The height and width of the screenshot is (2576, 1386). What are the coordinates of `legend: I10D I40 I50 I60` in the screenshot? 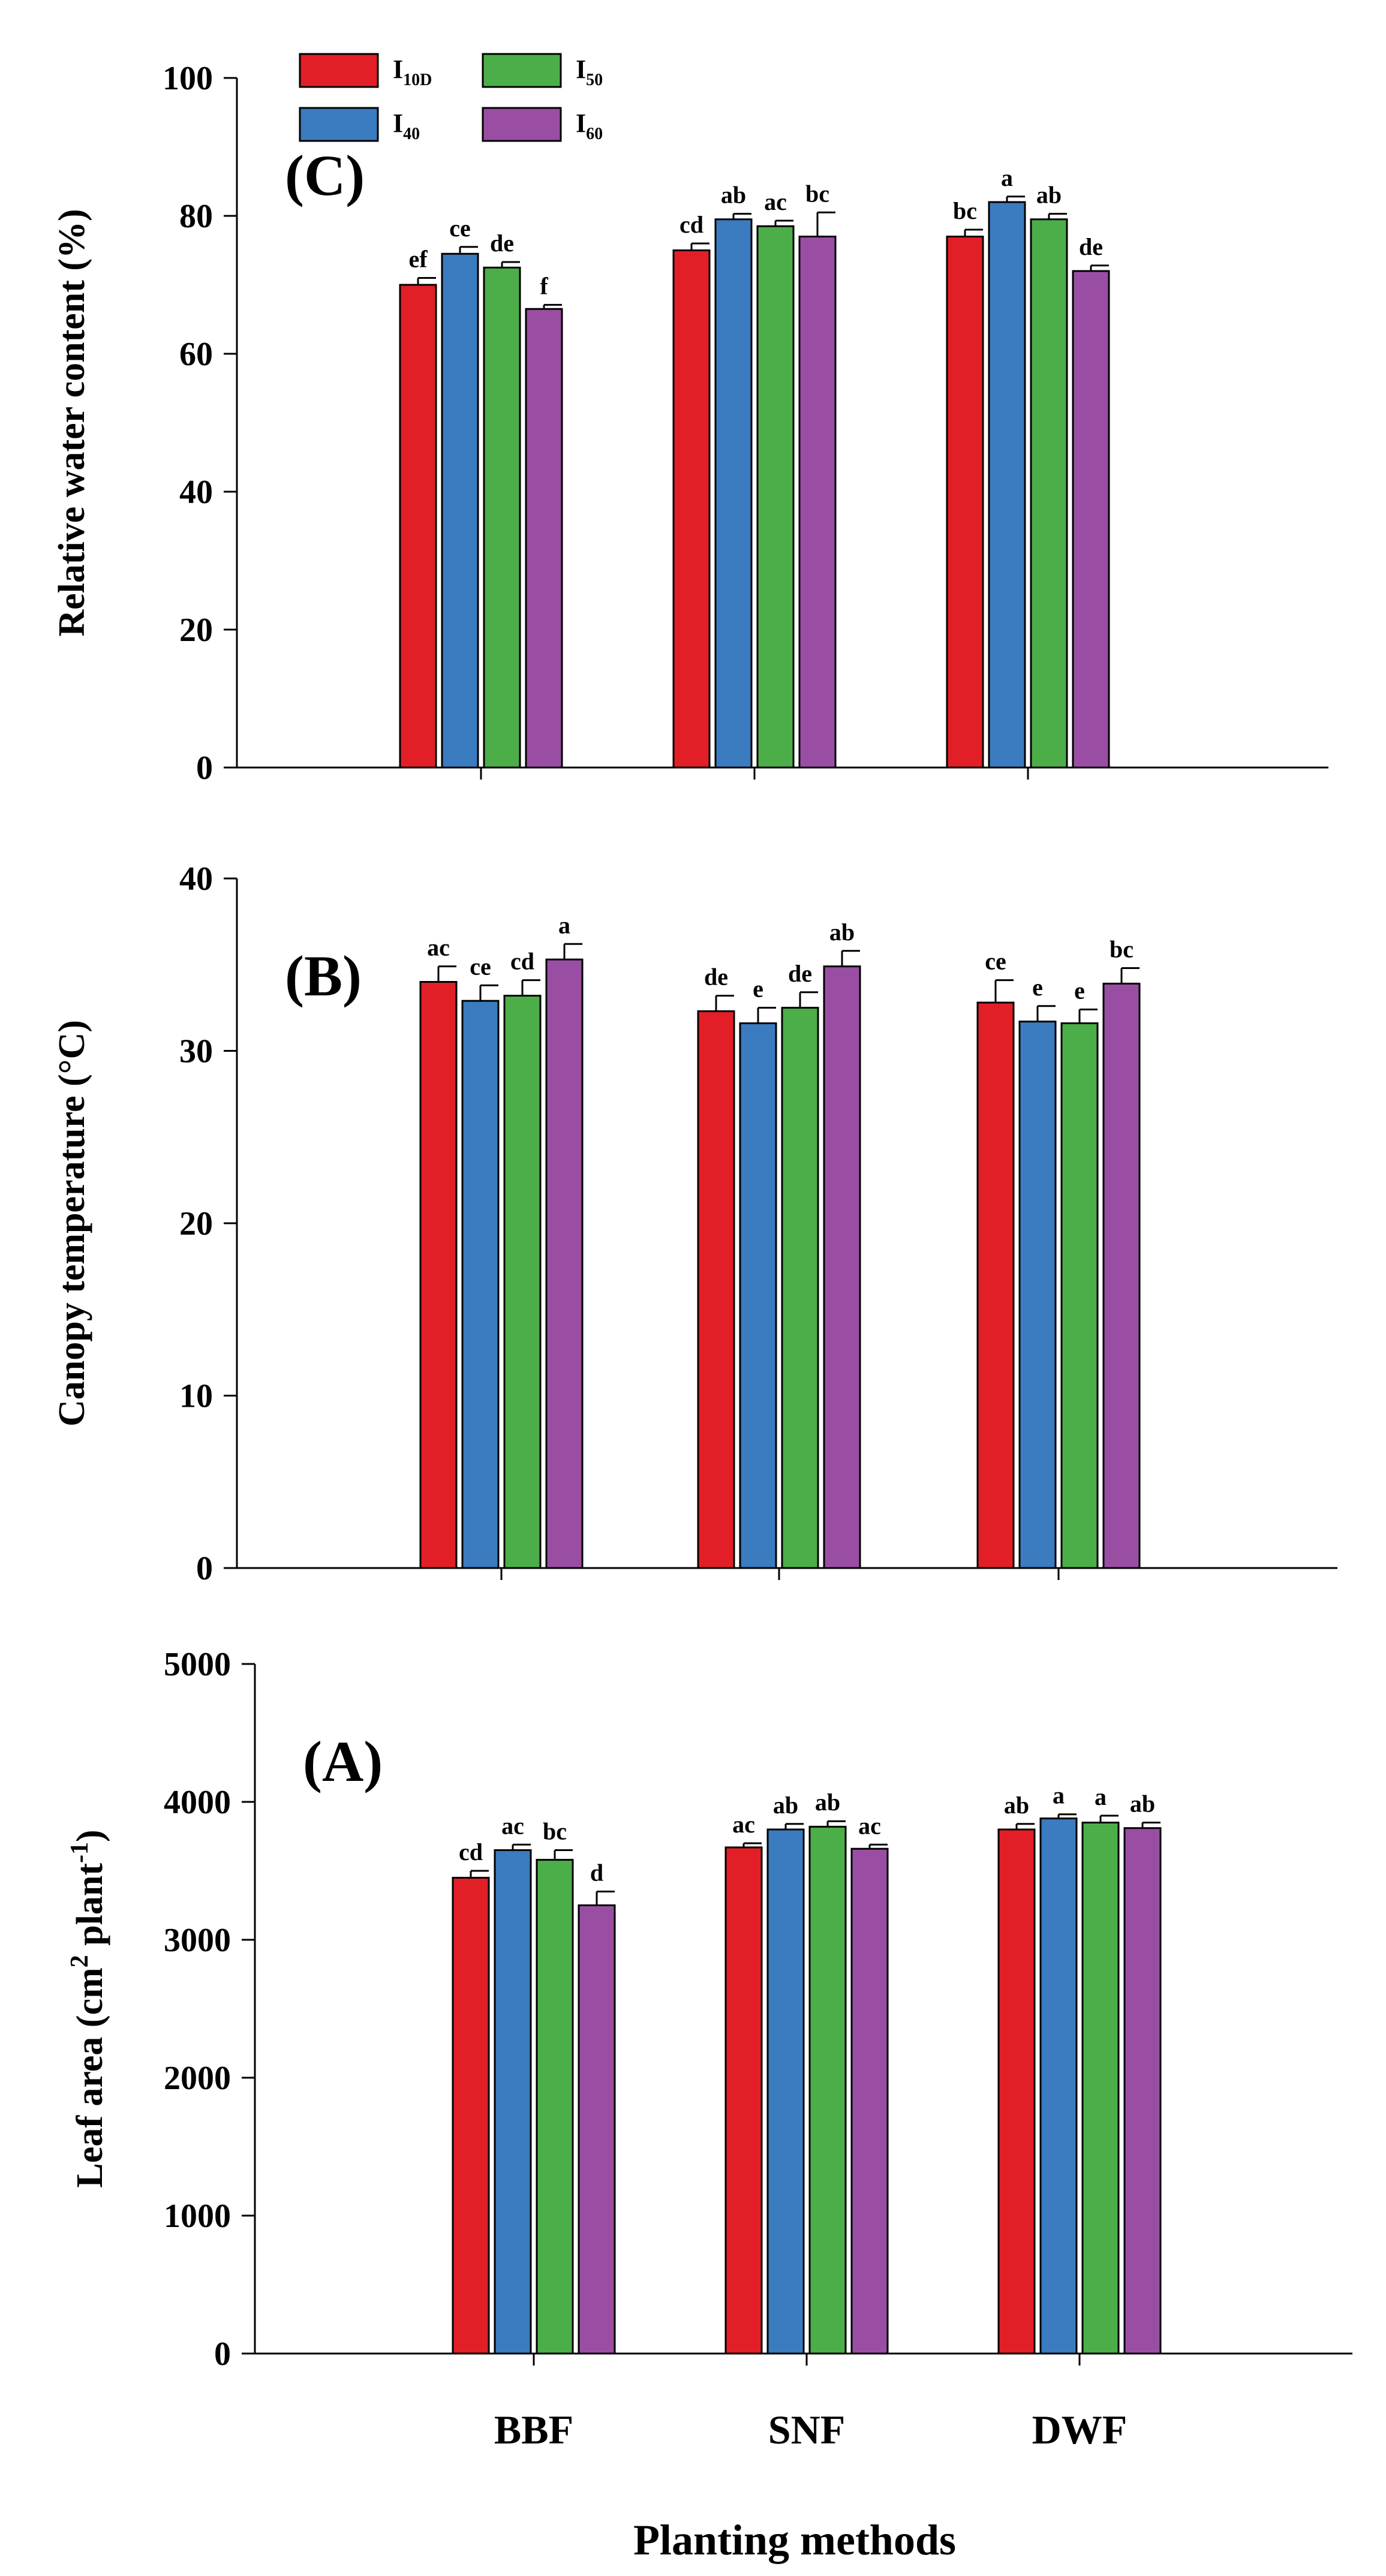 It's located at (451, 98).